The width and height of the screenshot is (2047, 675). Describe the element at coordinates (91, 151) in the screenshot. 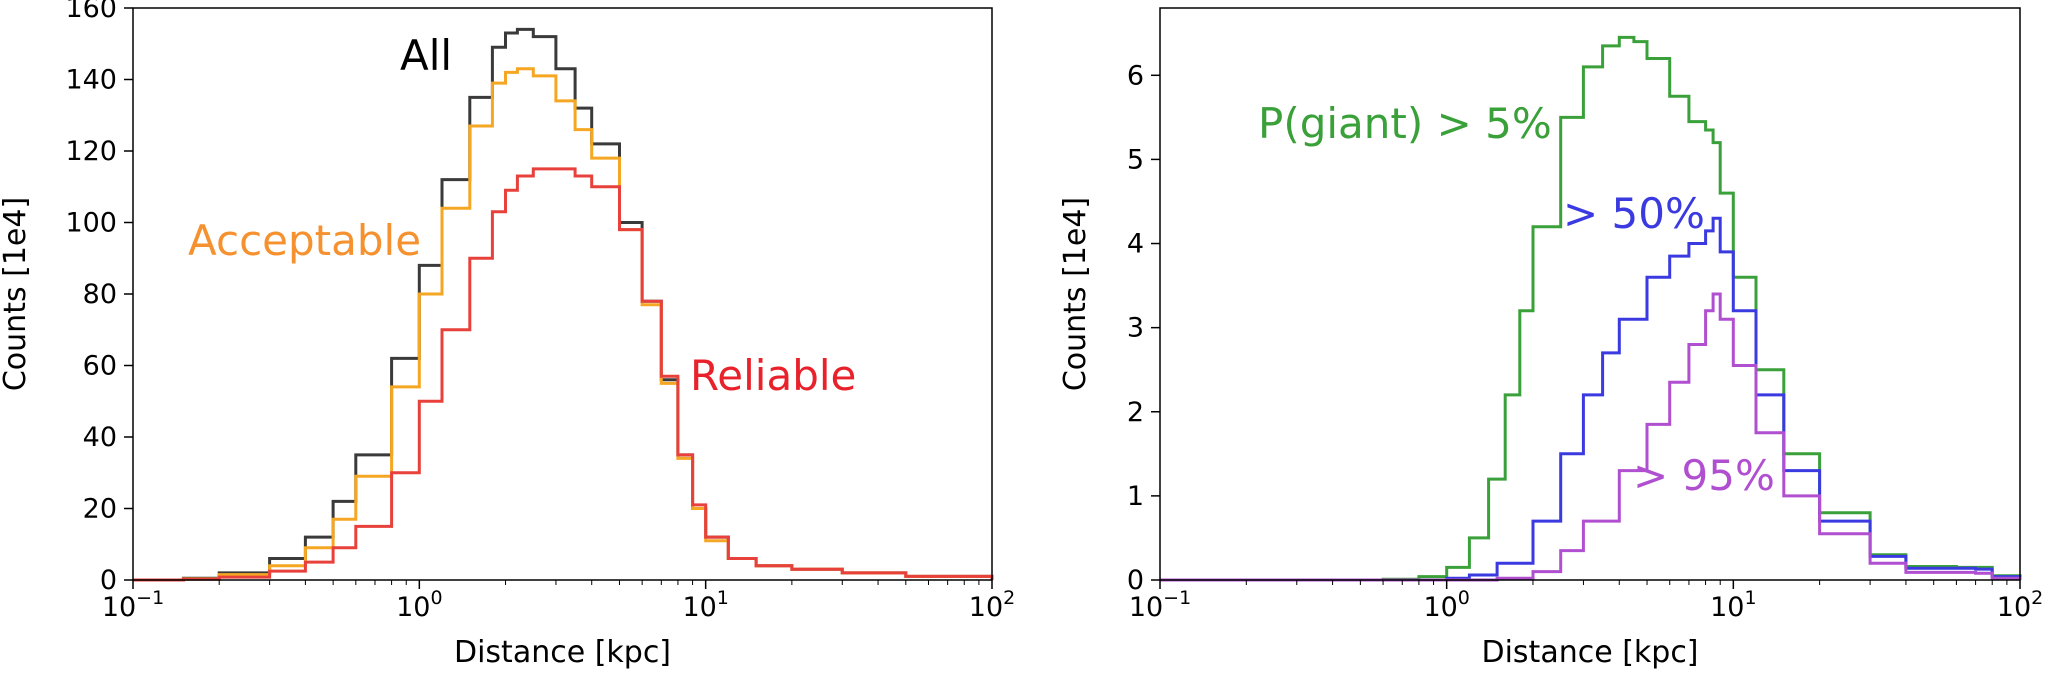

I see `y-tick-label: 120` at that location.